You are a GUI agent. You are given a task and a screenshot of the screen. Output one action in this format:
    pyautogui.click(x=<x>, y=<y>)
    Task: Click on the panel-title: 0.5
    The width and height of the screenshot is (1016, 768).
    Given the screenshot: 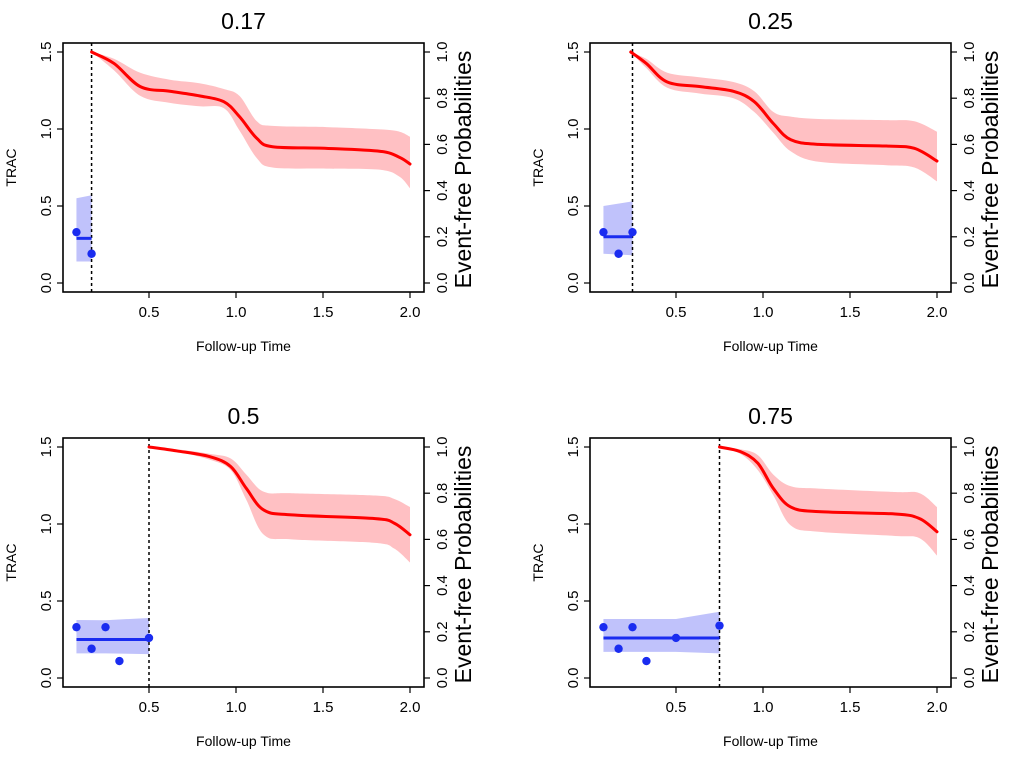 What is the action you would take?
    pyautogui.click(x=244, y=416)
    